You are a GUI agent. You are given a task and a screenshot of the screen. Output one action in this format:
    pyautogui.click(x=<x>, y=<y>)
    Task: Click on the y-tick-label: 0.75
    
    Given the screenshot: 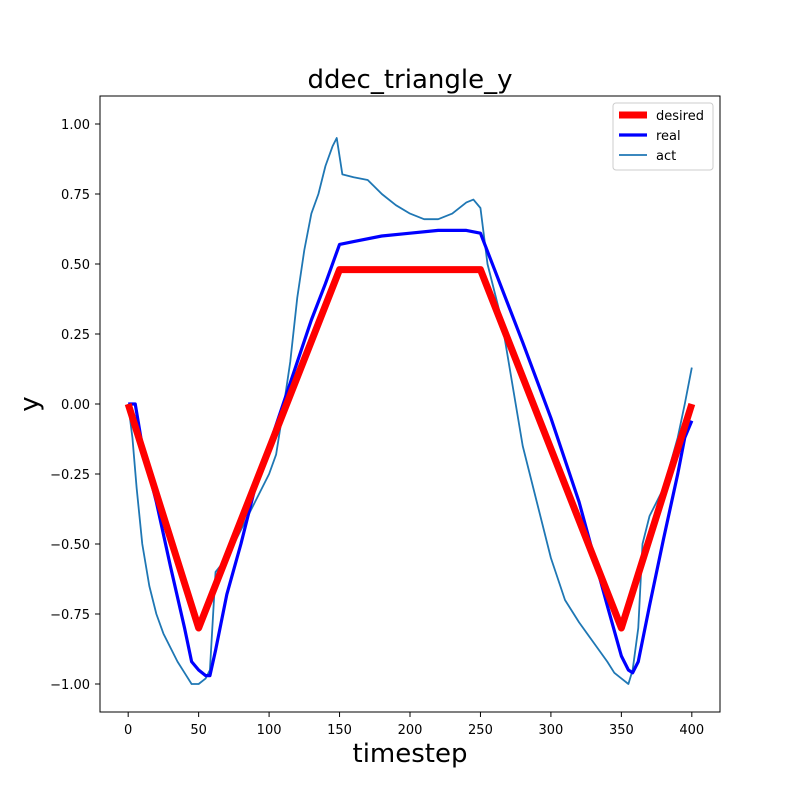 What is the action you would take?
    pyautogui.click(x=75, y=195)
    